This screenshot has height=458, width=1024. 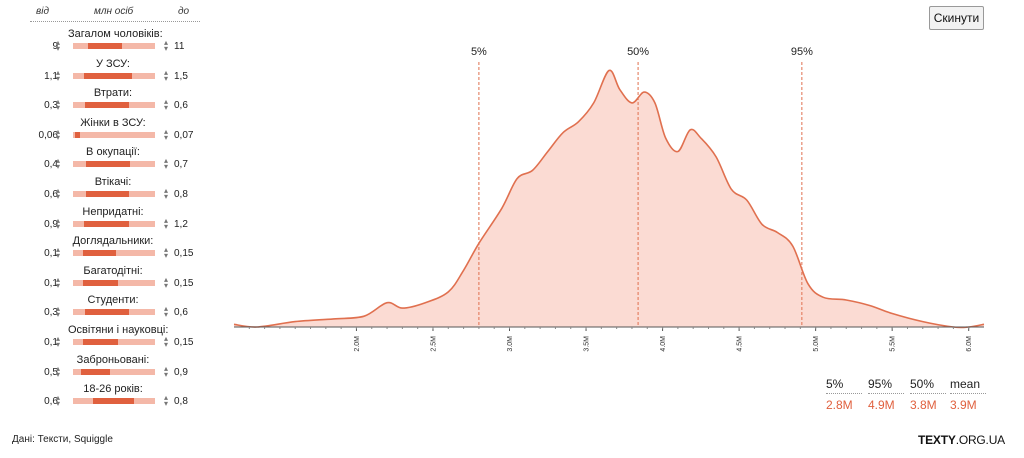 What do you see at coordinates (51, 372) in the screenshot?
I see `from-value: 0,5` at bounding box center [51, 372].